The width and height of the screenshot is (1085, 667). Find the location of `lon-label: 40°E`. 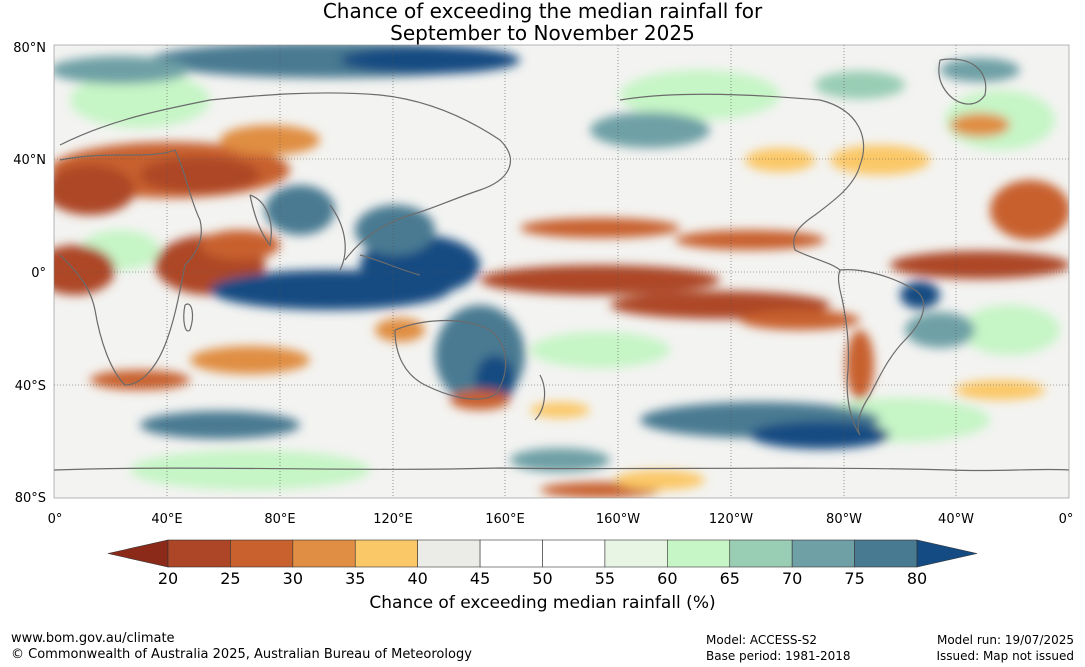

lon-label: 40°E is located at coordinates (166, 519).